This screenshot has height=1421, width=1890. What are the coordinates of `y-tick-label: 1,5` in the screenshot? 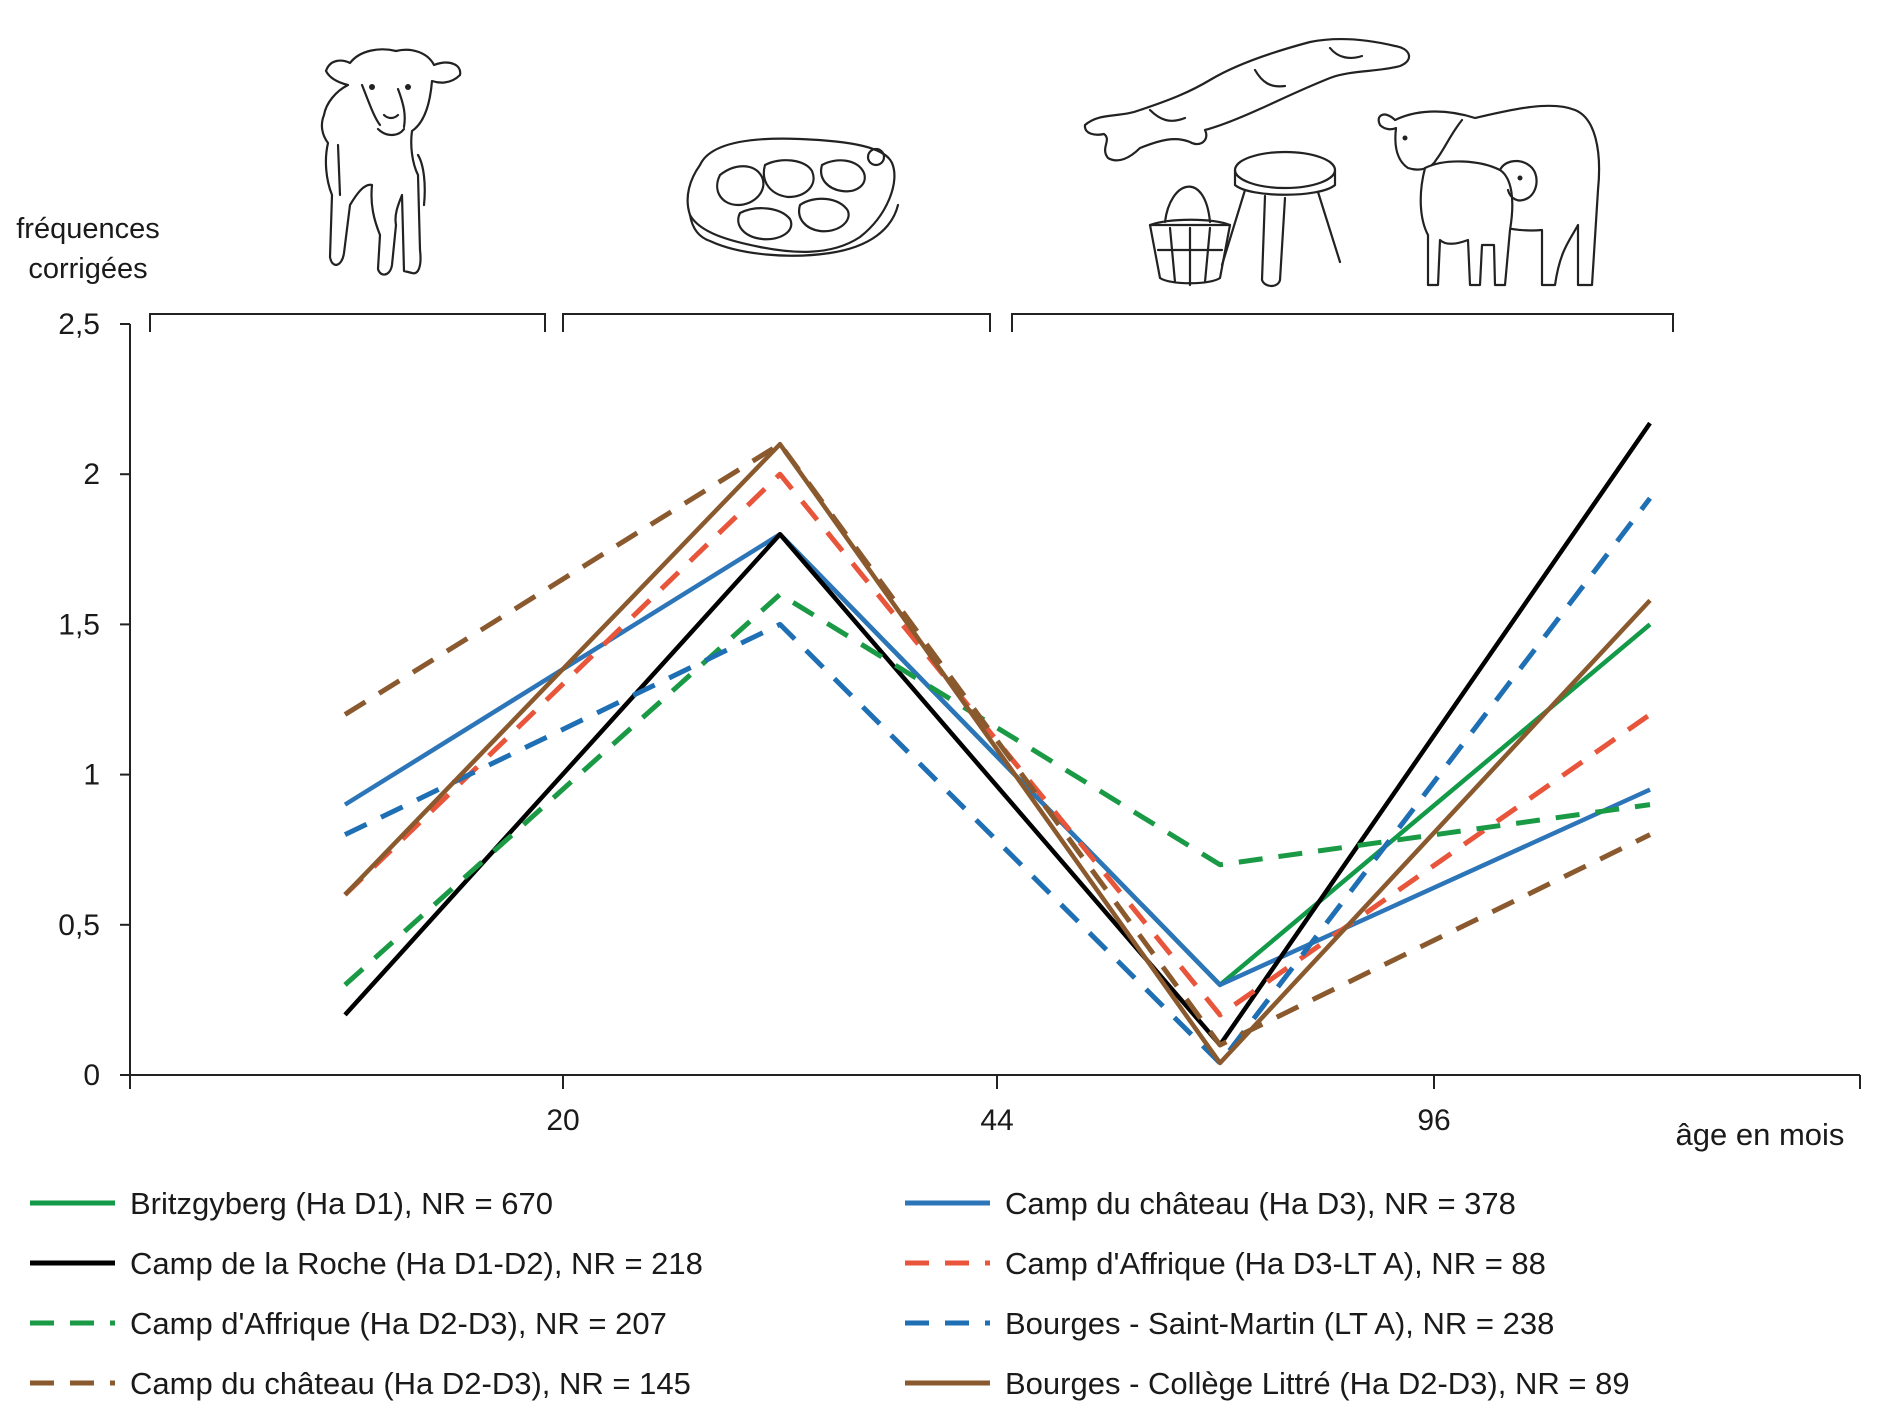 It's located at (79, 624).